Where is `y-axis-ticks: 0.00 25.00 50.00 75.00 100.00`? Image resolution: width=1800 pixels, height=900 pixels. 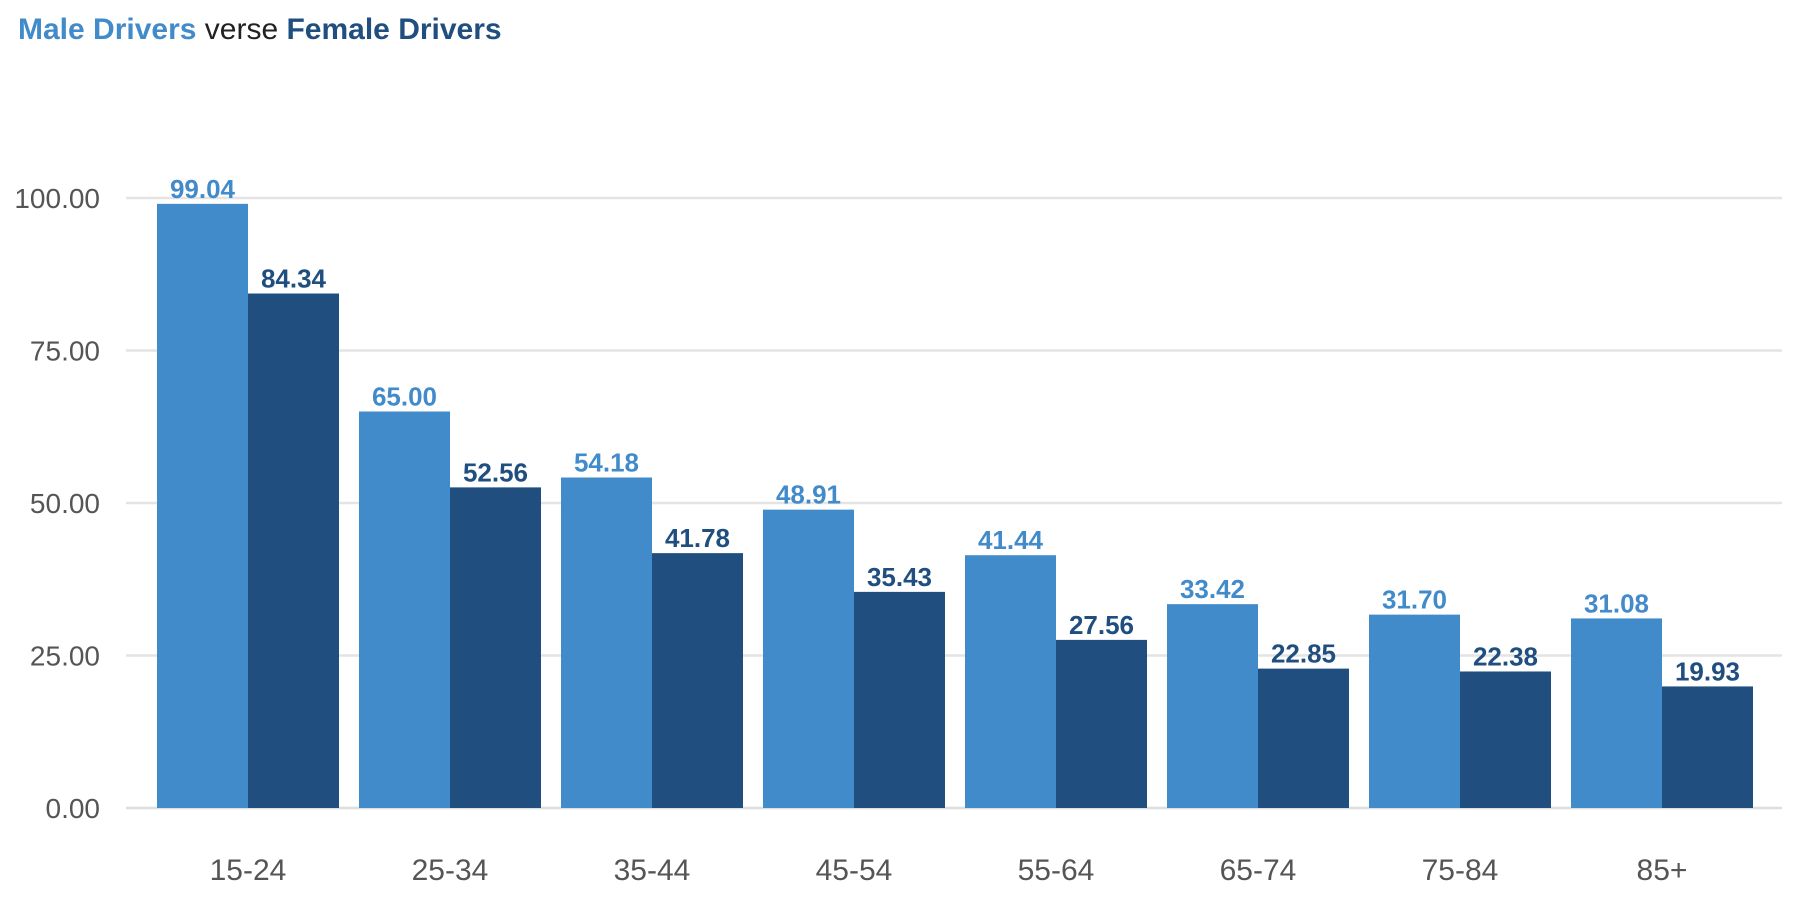 y-axis-ticks: 0.00 25.00 50.00 75.00 100.00 is located at coordinates (57, 503).